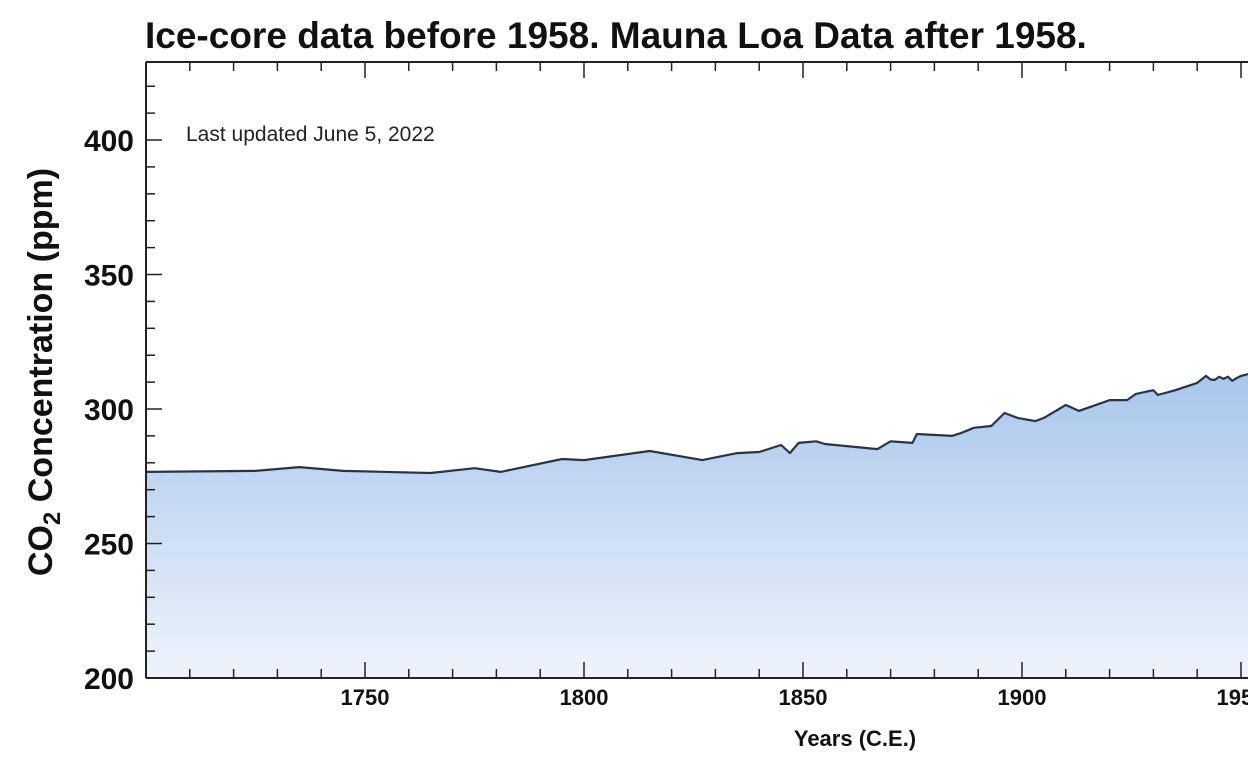 The height and width of the screenshot is (770, 1248). Describe the element at coordinates (365, 697) in the screenshot. I see `x-tick-label: 1750` at that location.